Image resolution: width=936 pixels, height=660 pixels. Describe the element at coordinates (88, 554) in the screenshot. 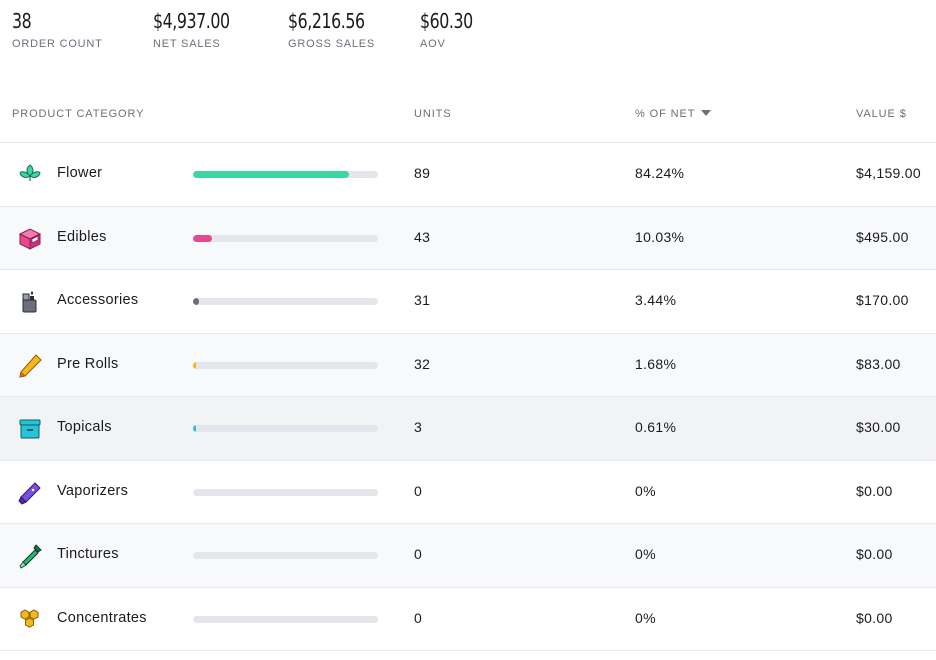

I see `category-name: Tinctures` at that location.